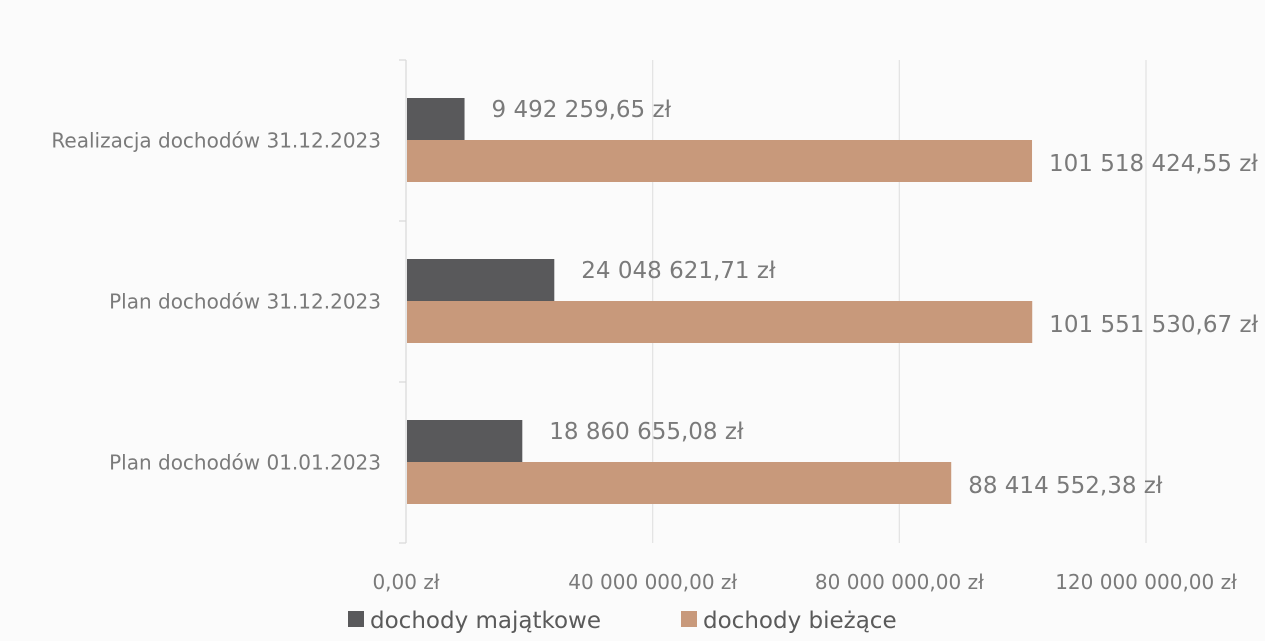  I want to click on data-label: 9 492 259,65 zł, so click(582, 110).